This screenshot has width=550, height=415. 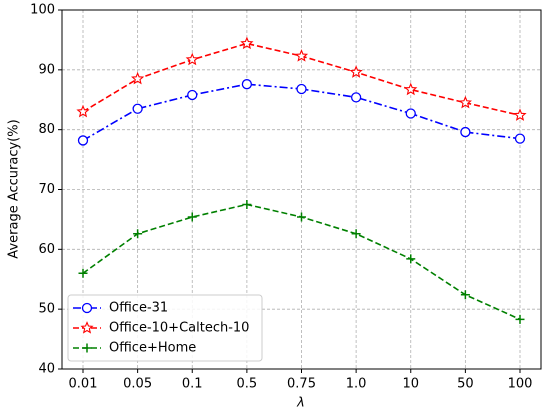 I want to click on legend-label: Office-10+Caltech-10, so click(x=179, y=328).